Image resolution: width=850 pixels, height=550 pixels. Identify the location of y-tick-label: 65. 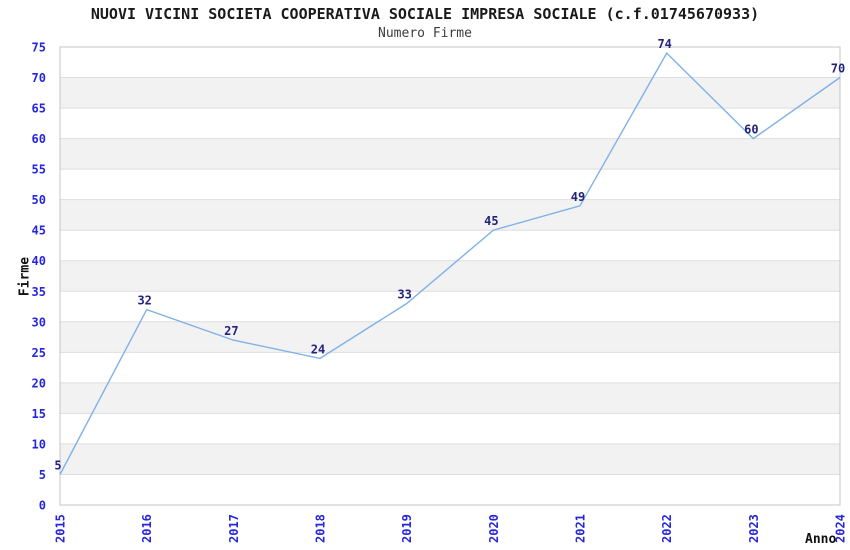
(39, 109).